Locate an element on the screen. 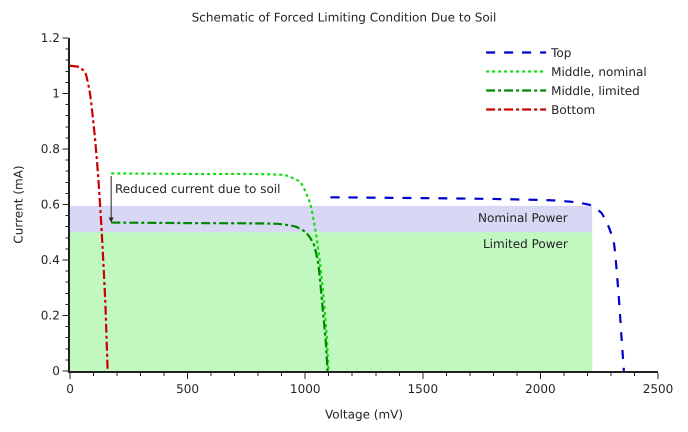 The image size is (688, 432). annotation: Nominal Power is located at coordinates (523, 218).